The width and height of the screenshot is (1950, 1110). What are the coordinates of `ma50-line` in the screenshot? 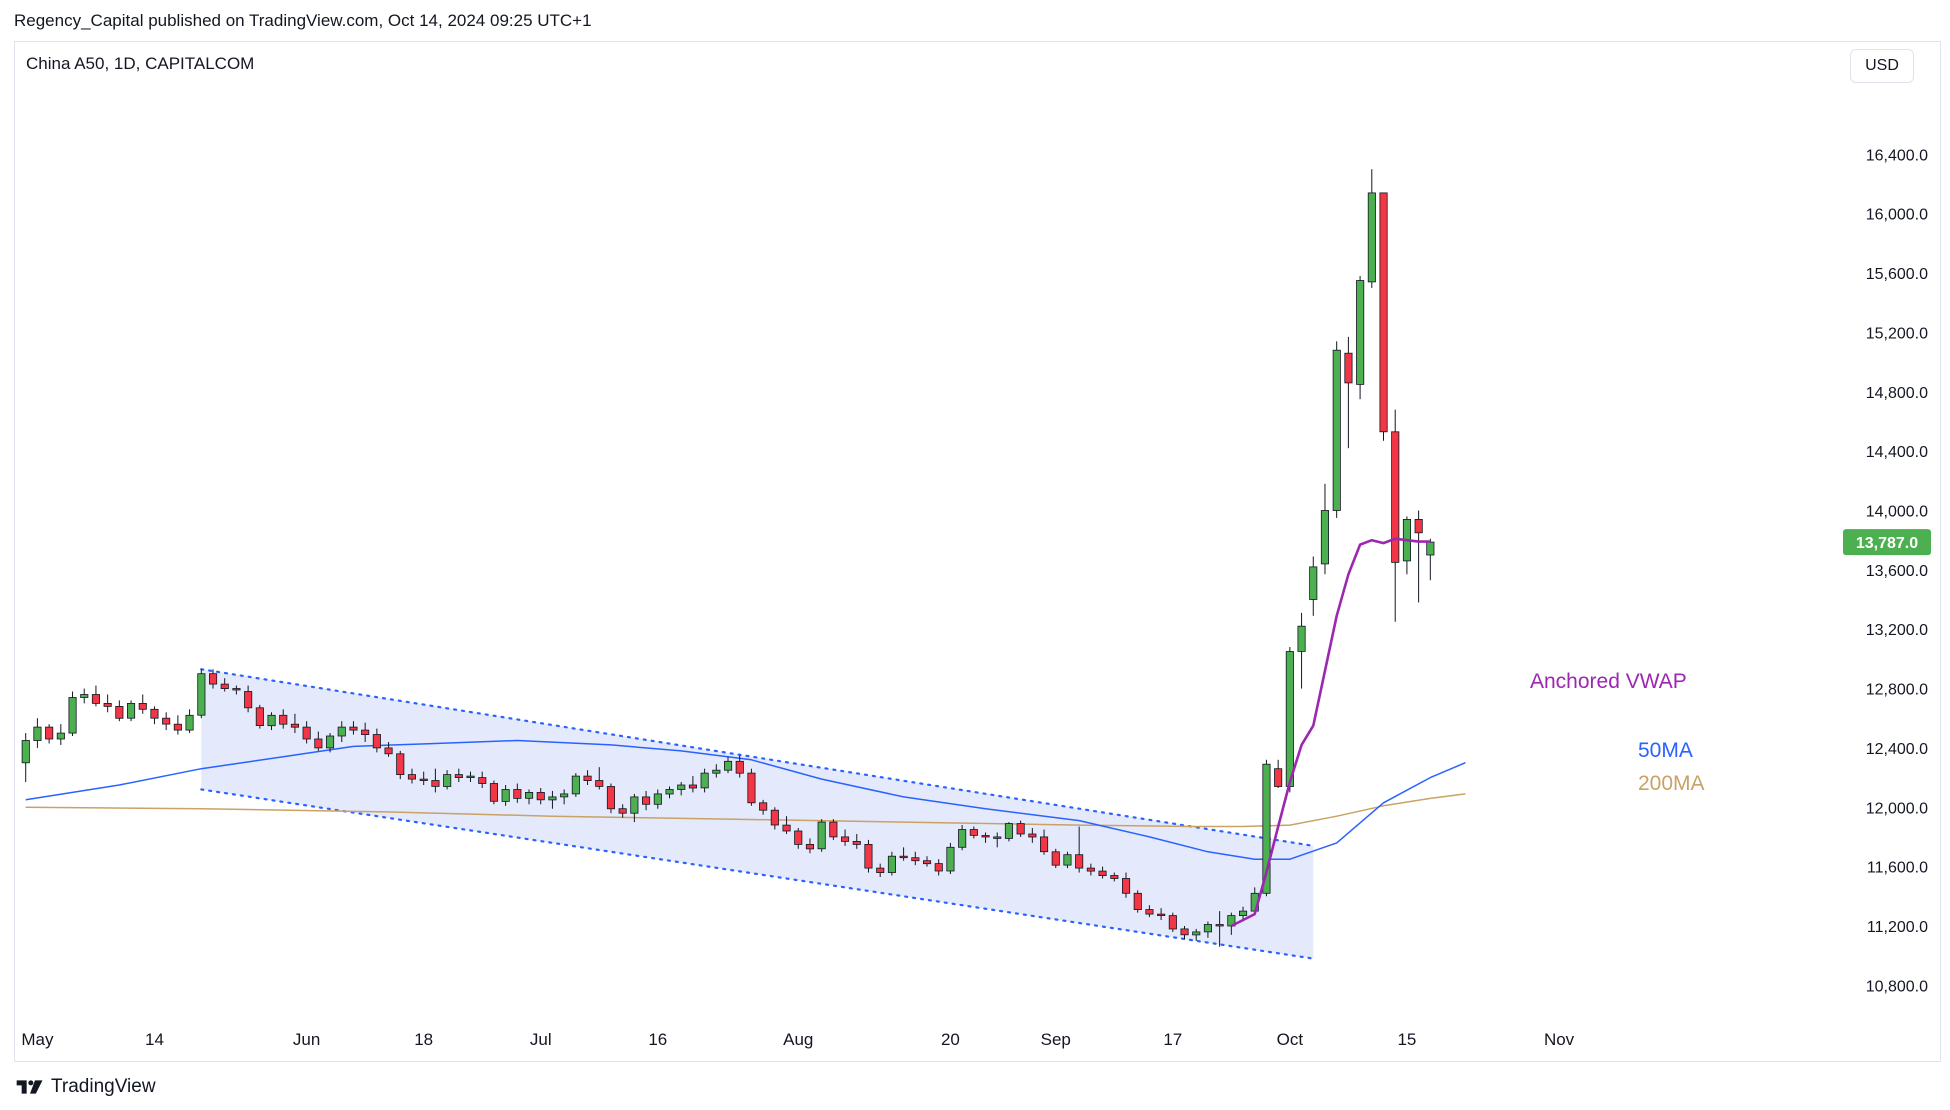 It's located at (745, 799).